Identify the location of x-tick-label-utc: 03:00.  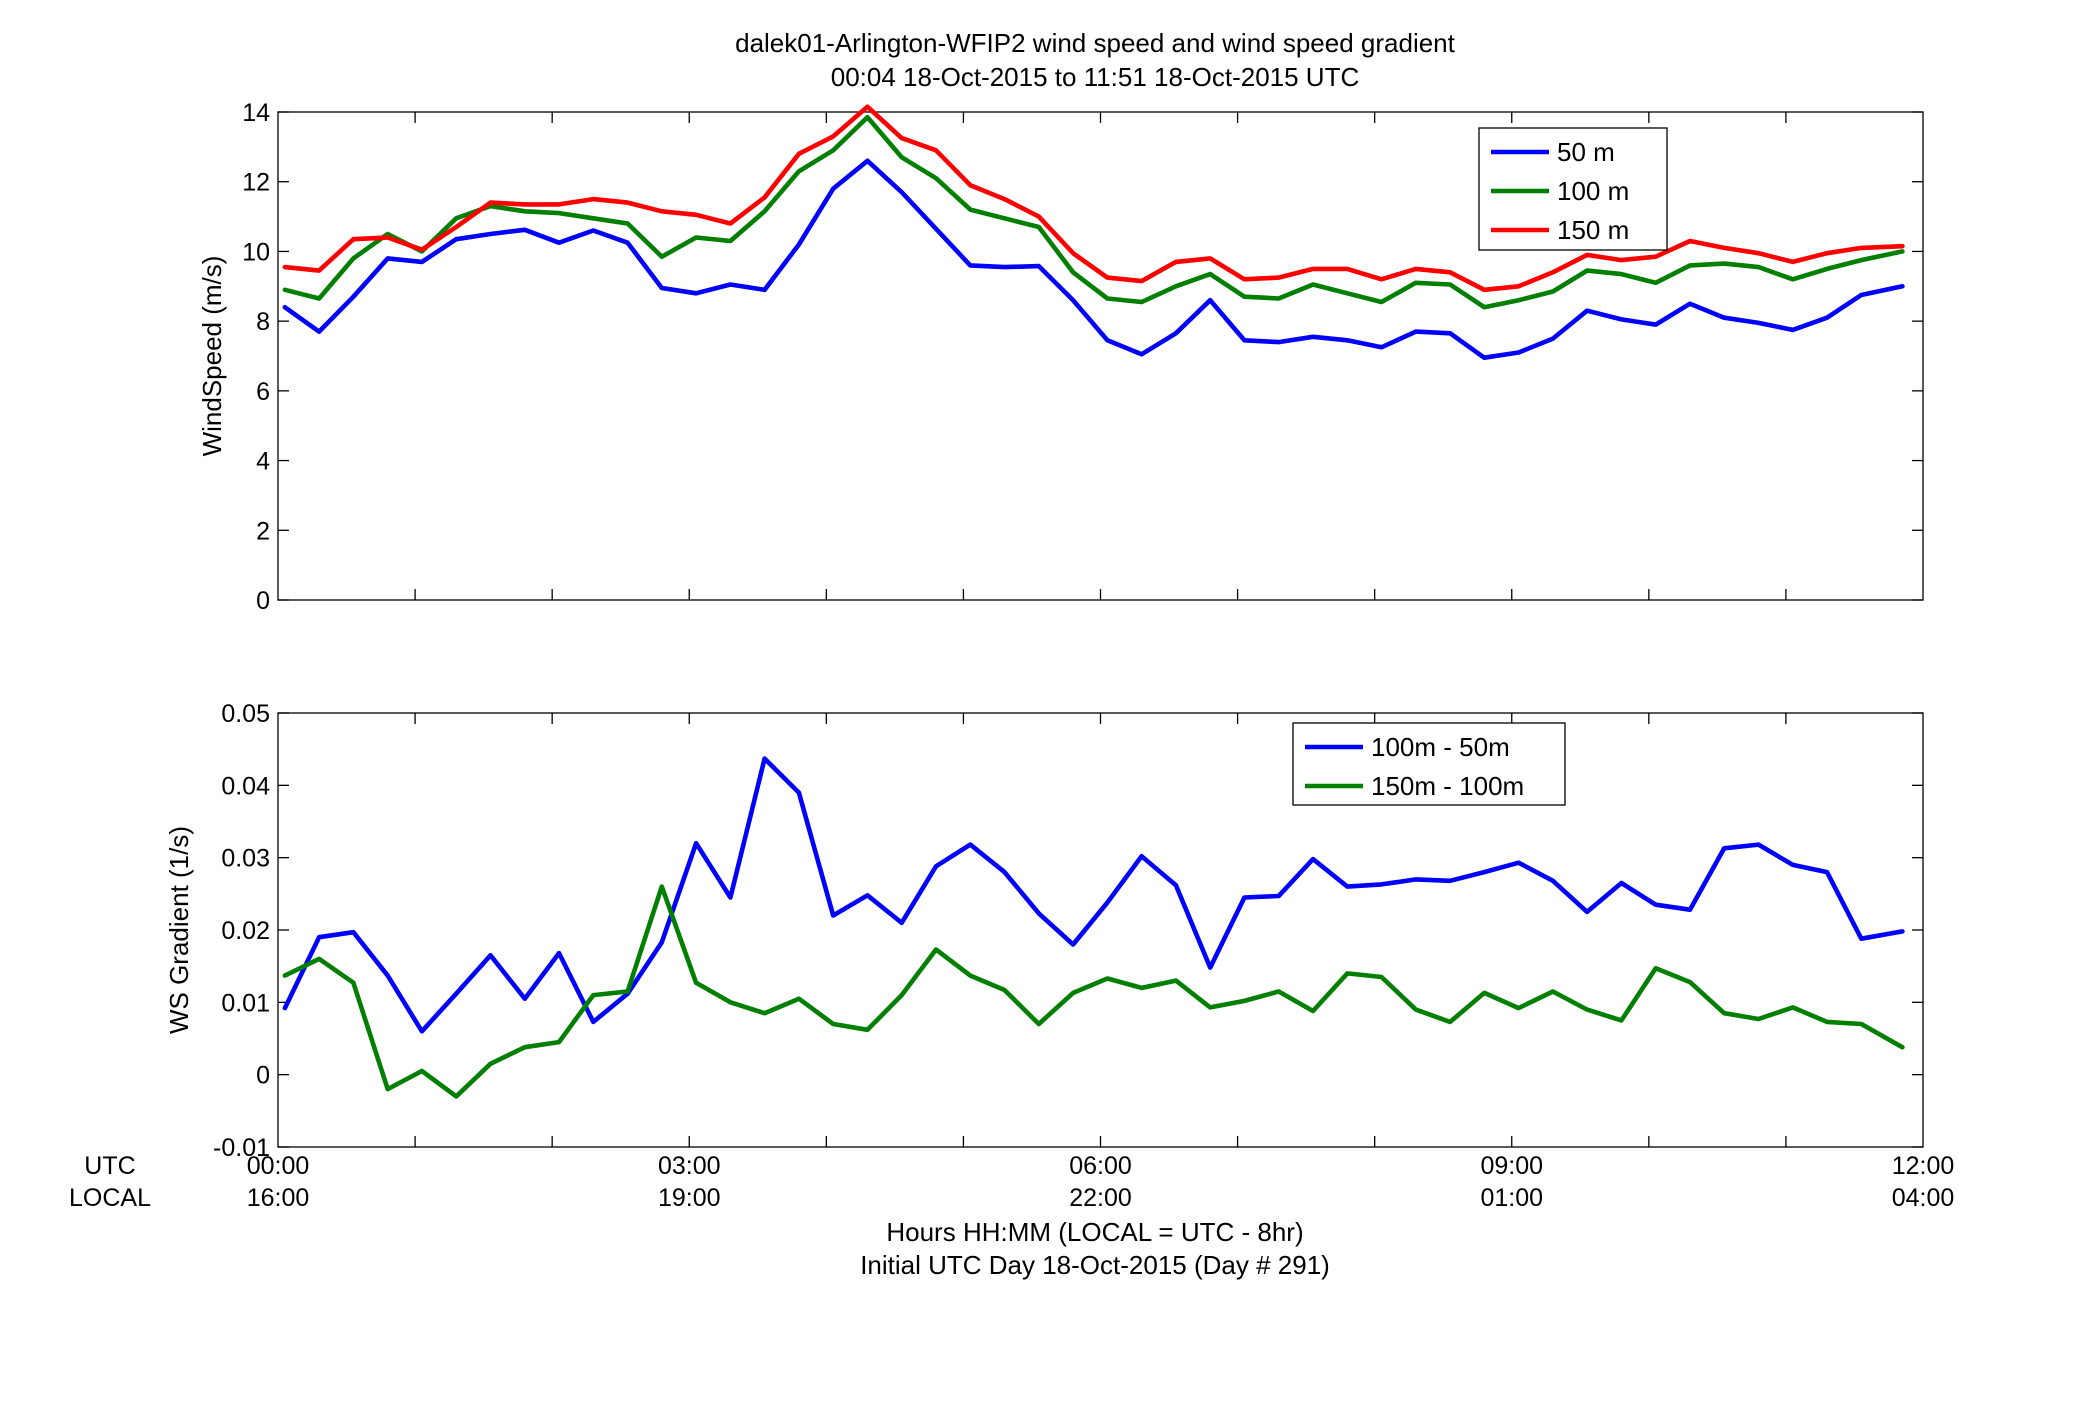
(689, 1166).